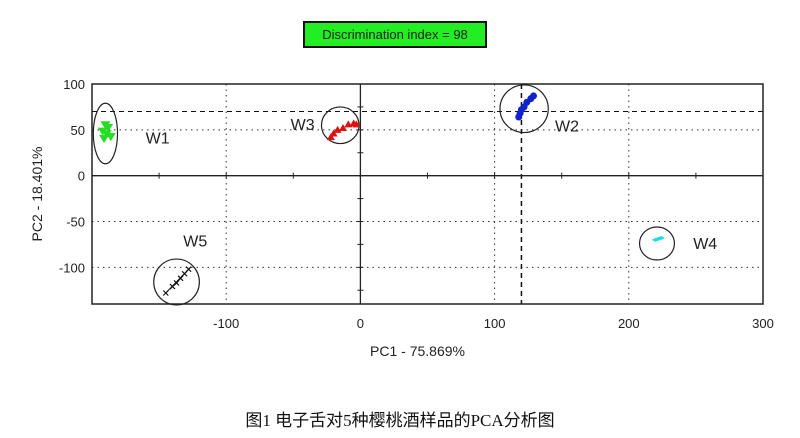  I want to click on point-w5, so click(176, 282).